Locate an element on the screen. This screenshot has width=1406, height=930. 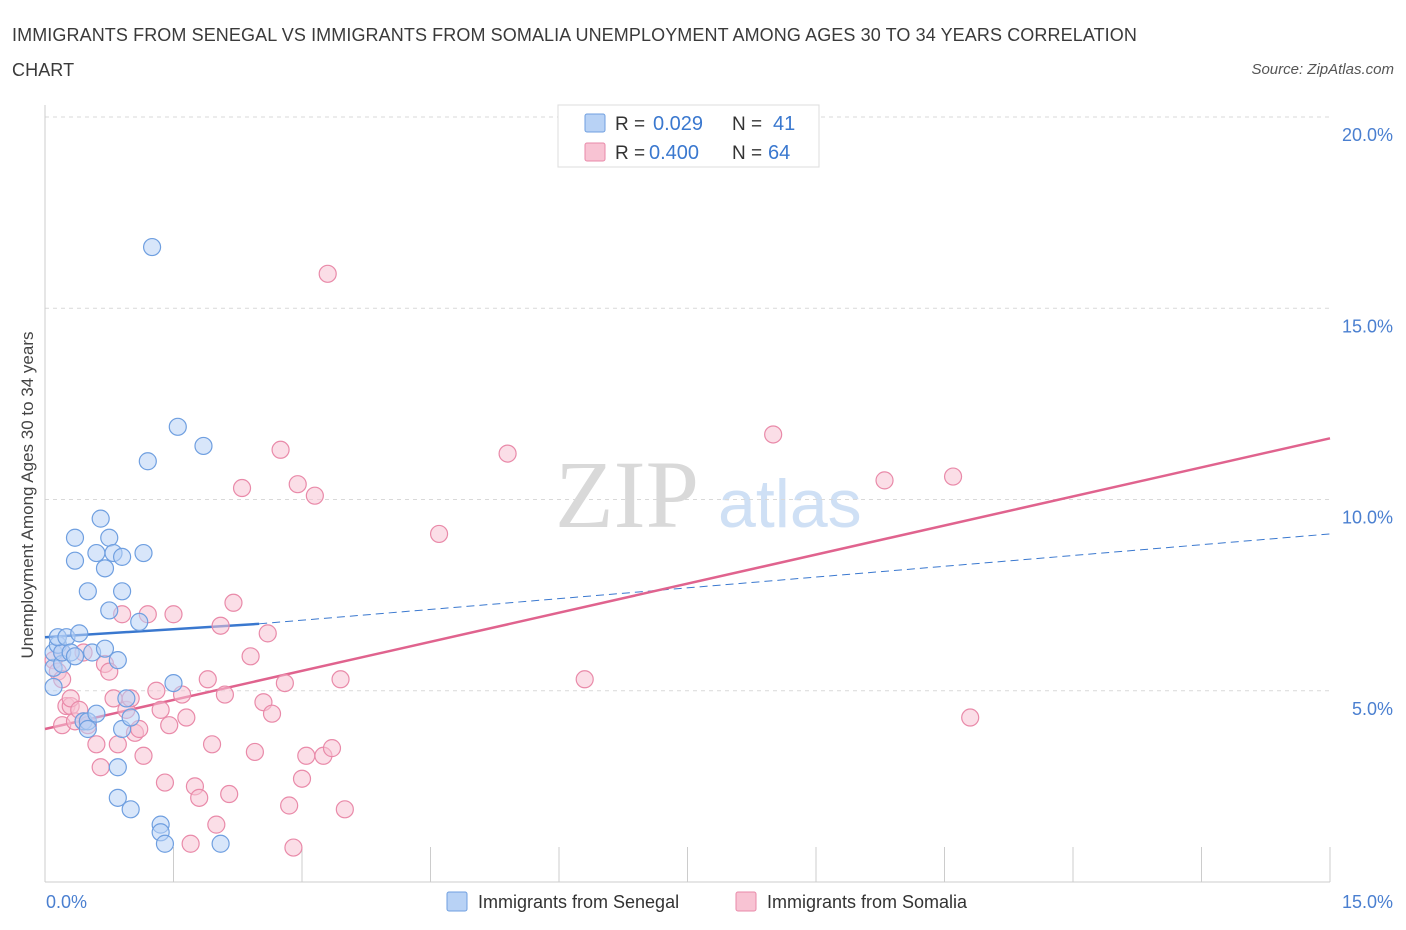
source-label: Source: ZipAtlas.com is located at coordinates (1322, 69).